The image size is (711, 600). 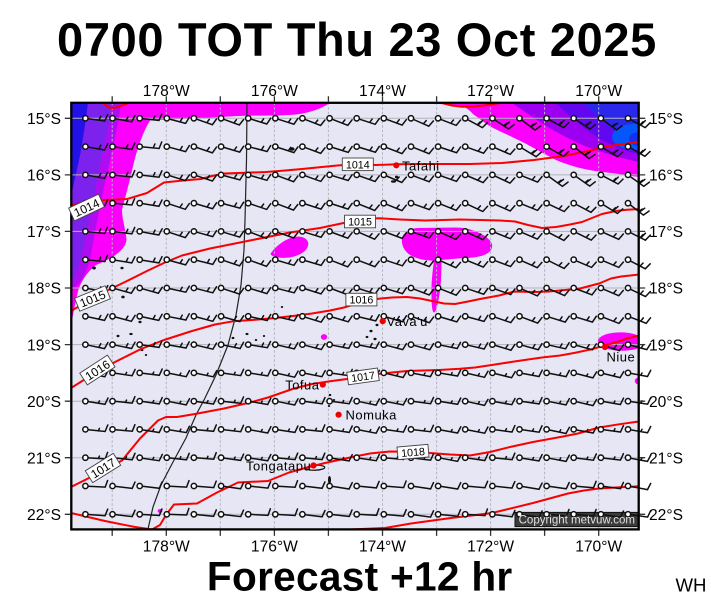 I want to click on svg-text: WH, so click(x=691, y=584).